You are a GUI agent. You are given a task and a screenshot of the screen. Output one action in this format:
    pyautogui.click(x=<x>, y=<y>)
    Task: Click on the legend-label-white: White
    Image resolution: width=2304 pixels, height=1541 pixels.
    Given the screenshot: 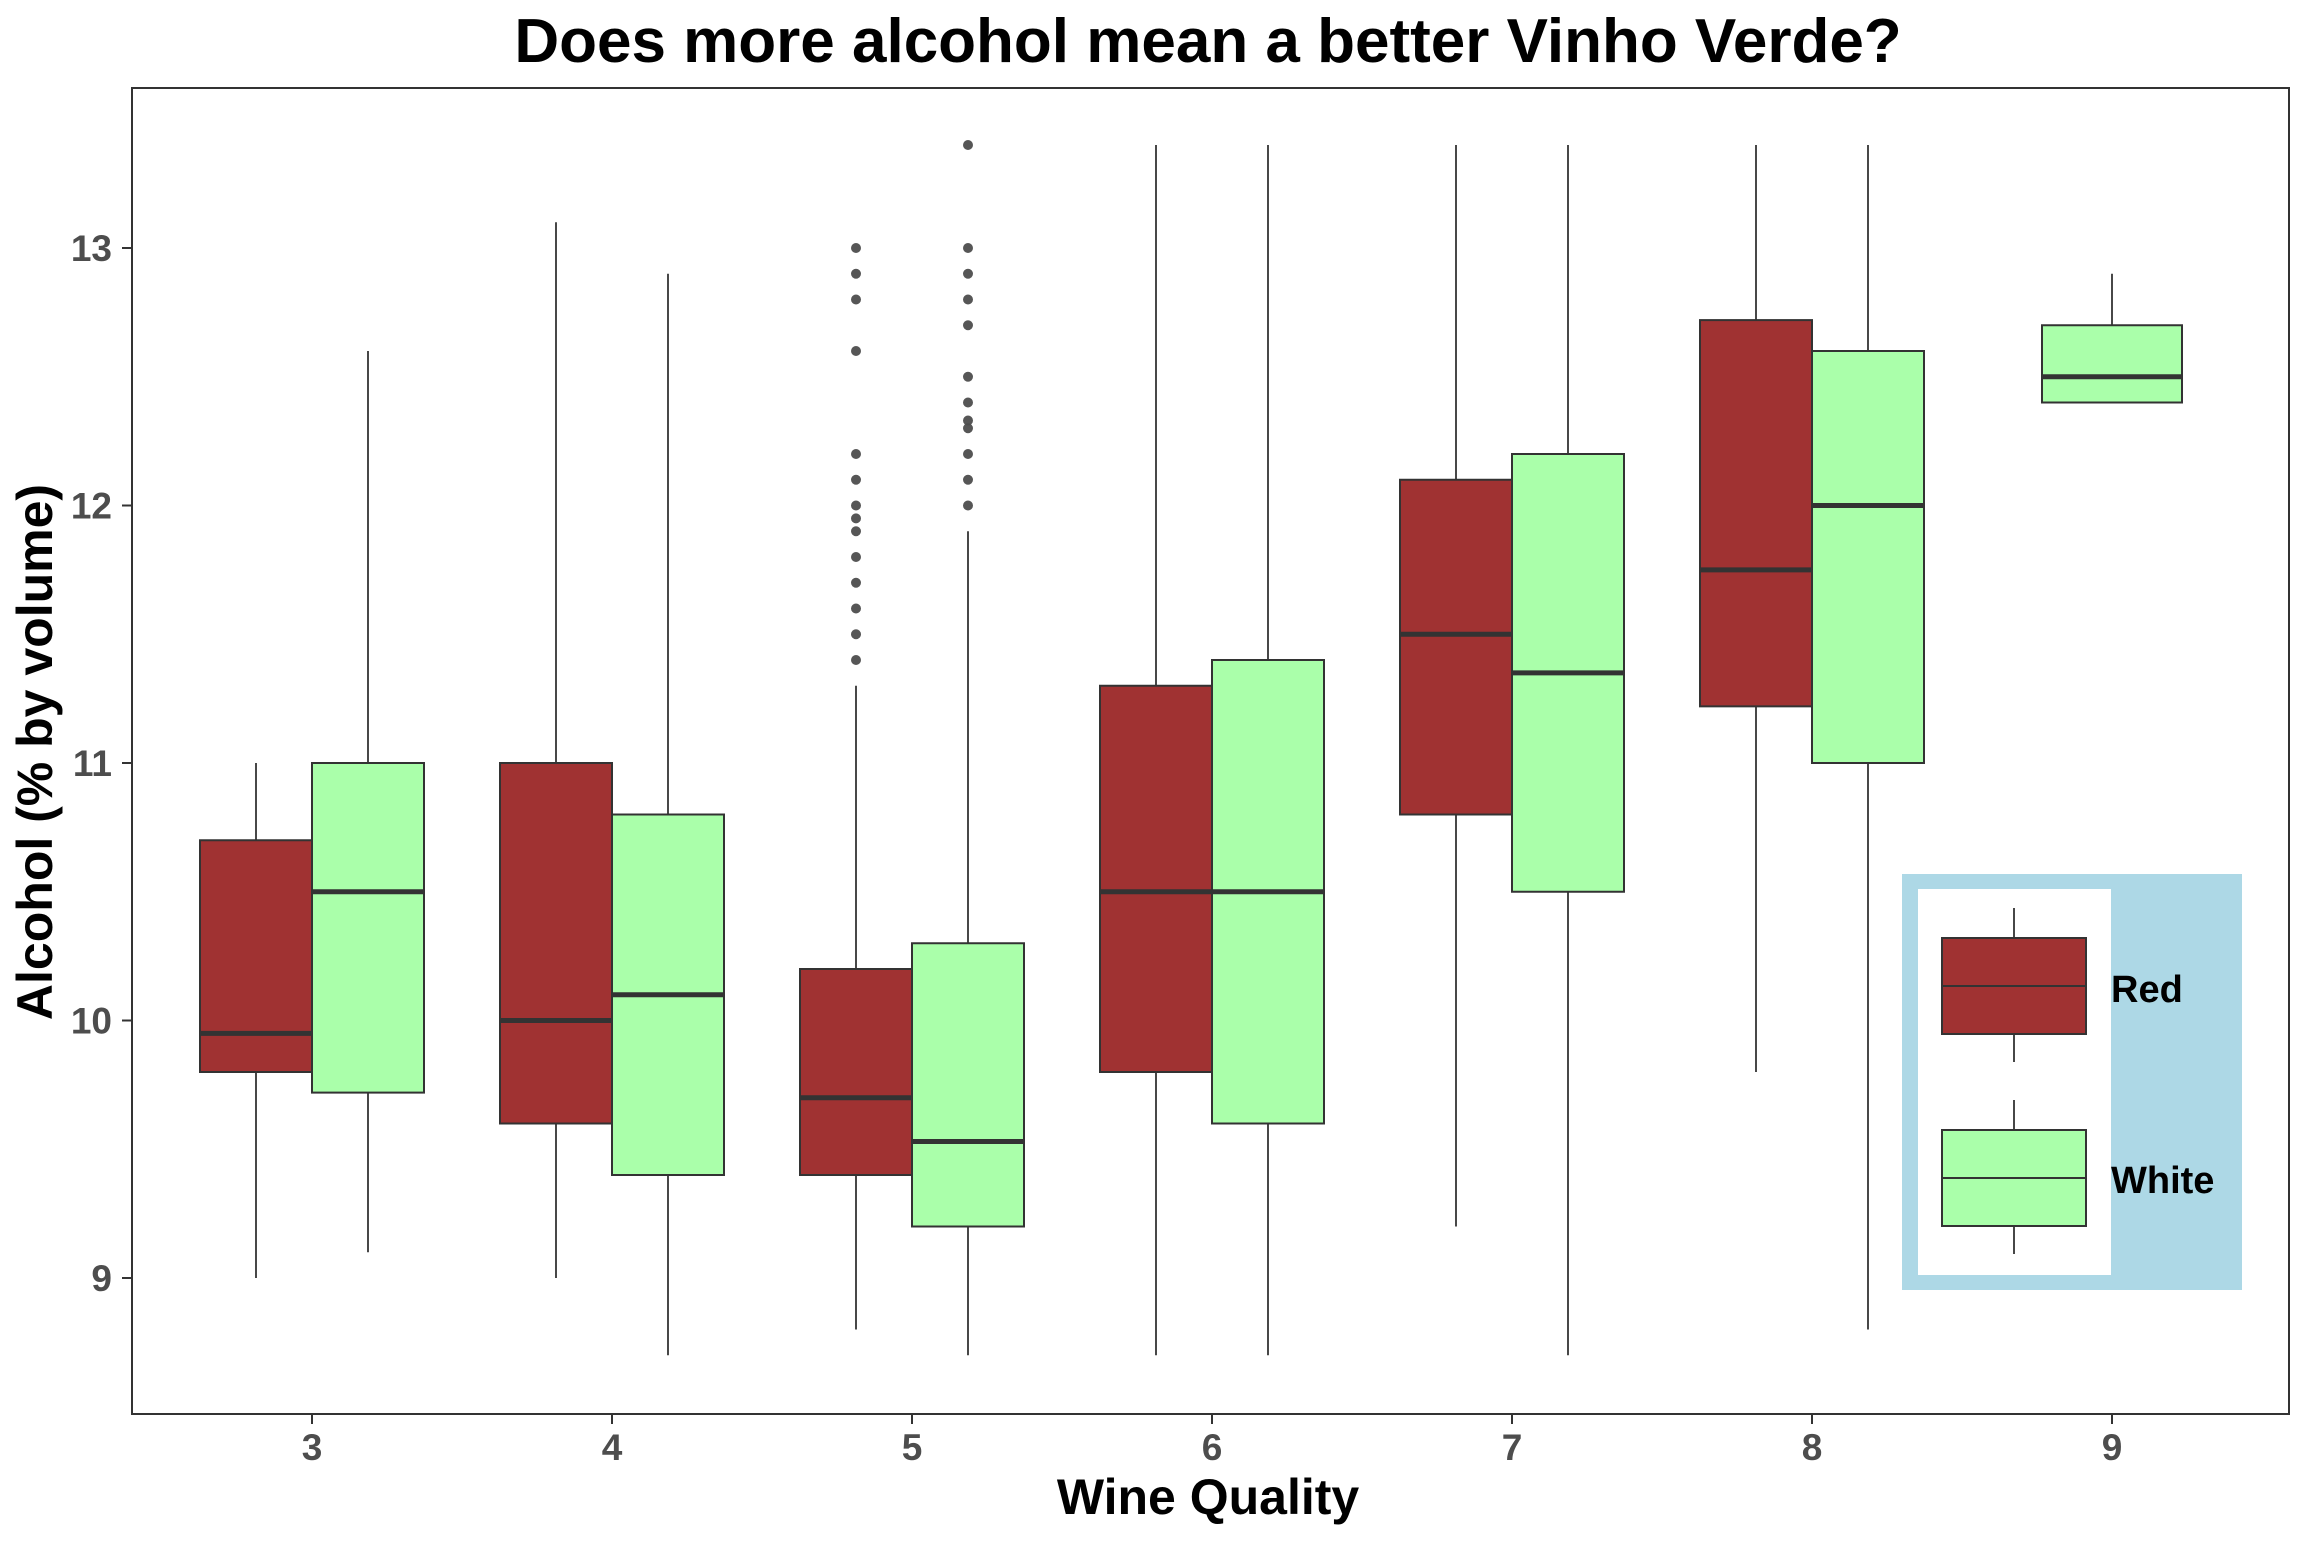 What is the action you would take?
    pyautogui.click(x=2162, y=1181)
    